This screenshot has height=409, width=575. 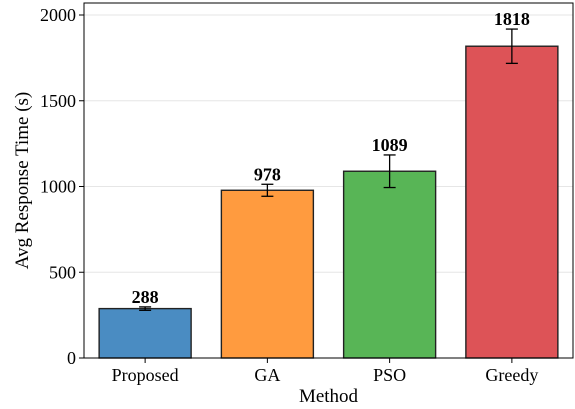 What do you see at coordinates (389, 264) in the screenshot?
I see `bar-pso` at bounding box center [389, 264].